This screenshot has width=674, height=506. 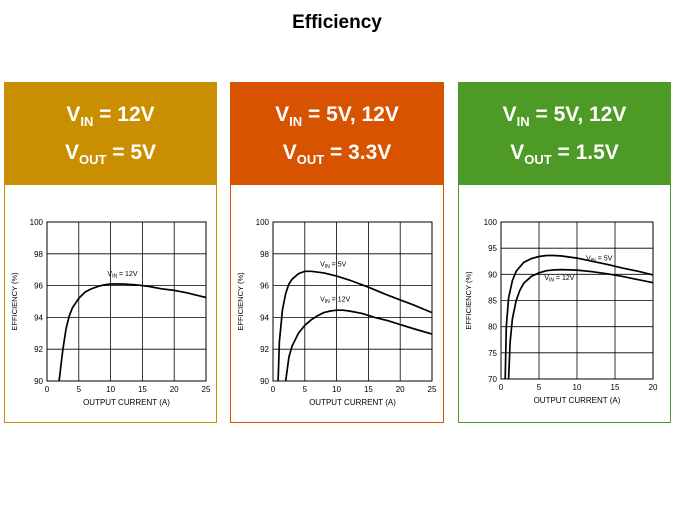 What do you see at coordinates (492, 379) in the screenshot?
I see `y-tick-label: 70` at bounding box center [492, 379].